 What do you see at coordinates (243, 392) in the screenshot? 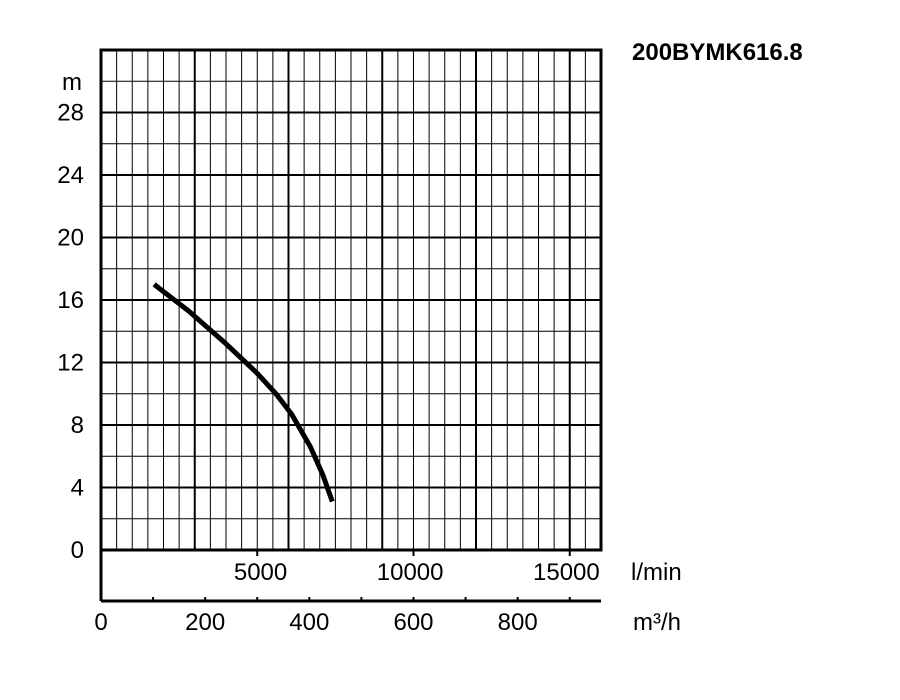
I see `pump-curve-line` at bounding box center [243, 392].